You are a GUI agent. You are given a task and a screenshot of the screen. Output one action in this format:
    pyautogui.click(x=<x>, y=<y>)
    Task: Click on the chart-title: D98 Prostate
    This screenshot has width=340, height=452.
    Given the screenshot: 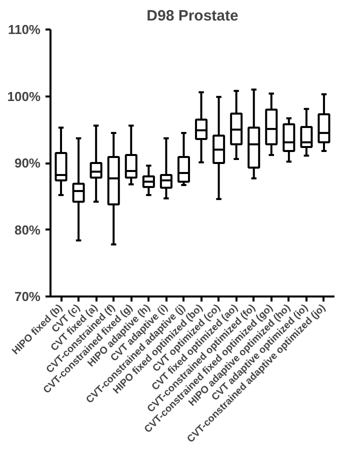 What is the action you would take?
    pyautogui.click(x=192, y=16)
    